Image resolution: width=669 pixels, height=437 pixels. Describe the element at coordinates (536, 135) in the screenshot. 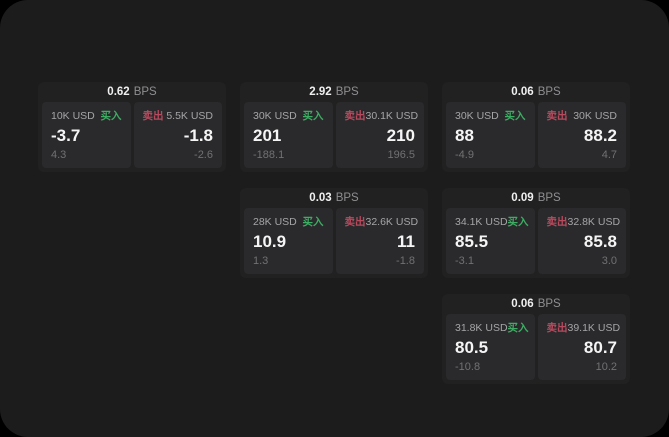

I see `quote-panels: 30K USD 买入 88 -4.9 卖出 30K USD 88.2 4.7` at that location.